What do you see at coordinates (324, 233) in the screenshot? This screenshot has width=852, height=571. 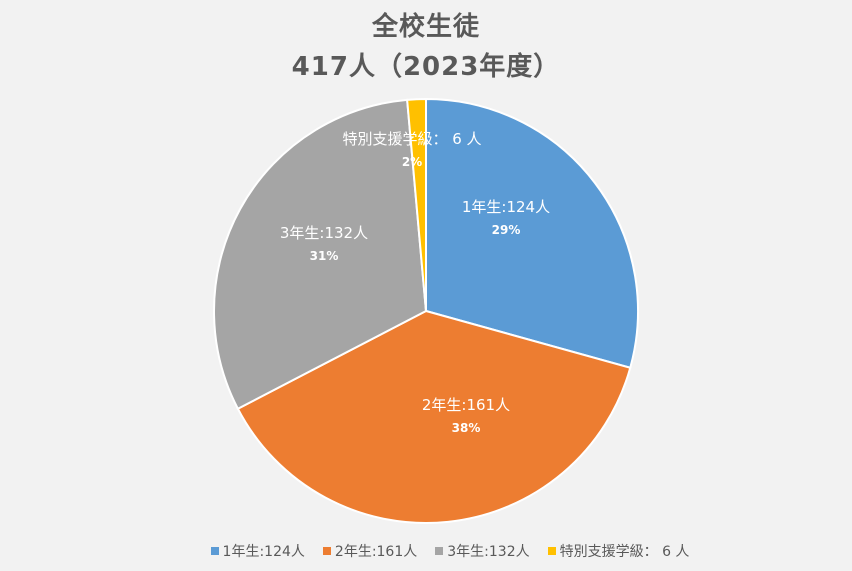 I see `slice-label-3: 3年生:132人` at bounding box center [324, 233].